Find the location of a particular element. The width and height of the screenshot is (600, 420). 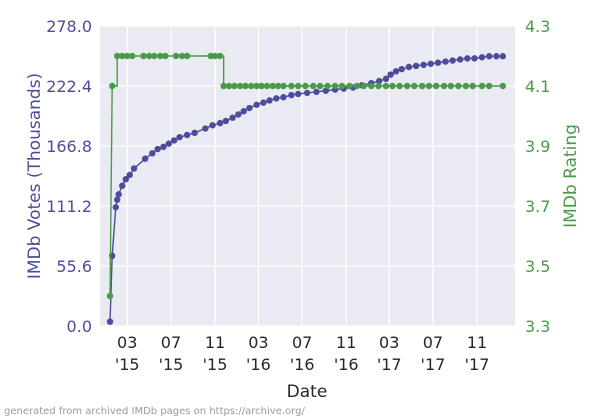

y-right-tick-label: 3.7 is located at coordinates (537, 206).